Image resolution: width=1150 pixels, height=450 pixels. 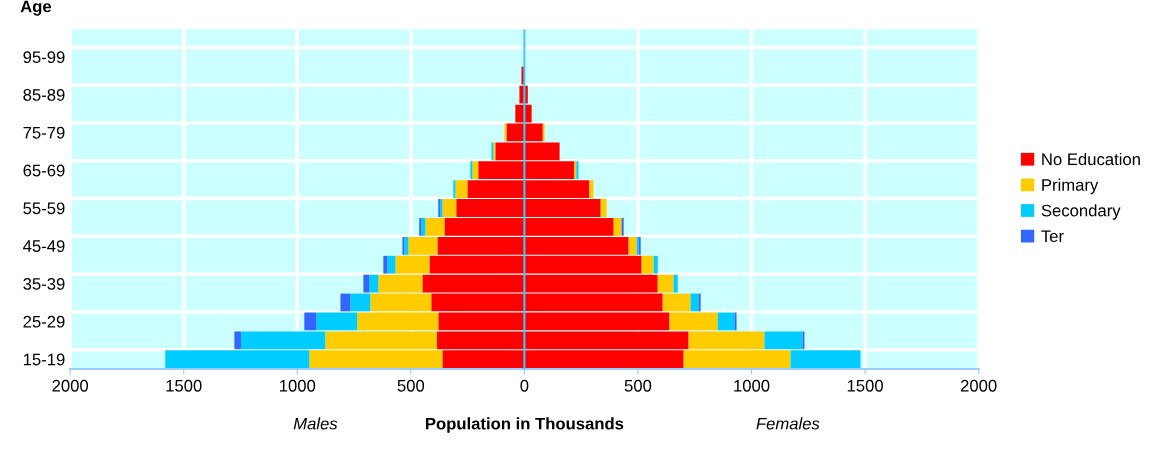 I want to click on y-tick-label: 35-39, so click(x=44, y=283).